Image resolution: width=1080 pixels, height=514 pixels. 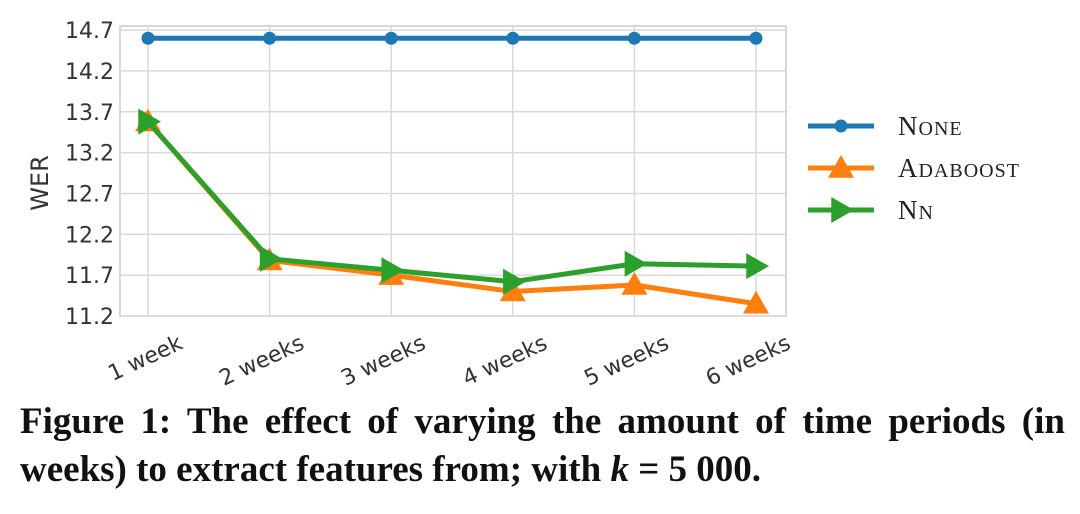 What do you see at coordinates (383, 361) in the screenshot?
I see `x-tick-label: 3 weeks` at bounding box center [383, 361].